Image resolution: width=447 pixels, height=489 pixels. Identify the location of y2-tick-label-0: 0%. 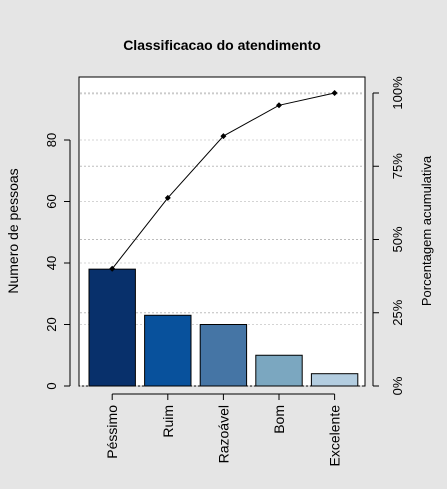
(397, 385).